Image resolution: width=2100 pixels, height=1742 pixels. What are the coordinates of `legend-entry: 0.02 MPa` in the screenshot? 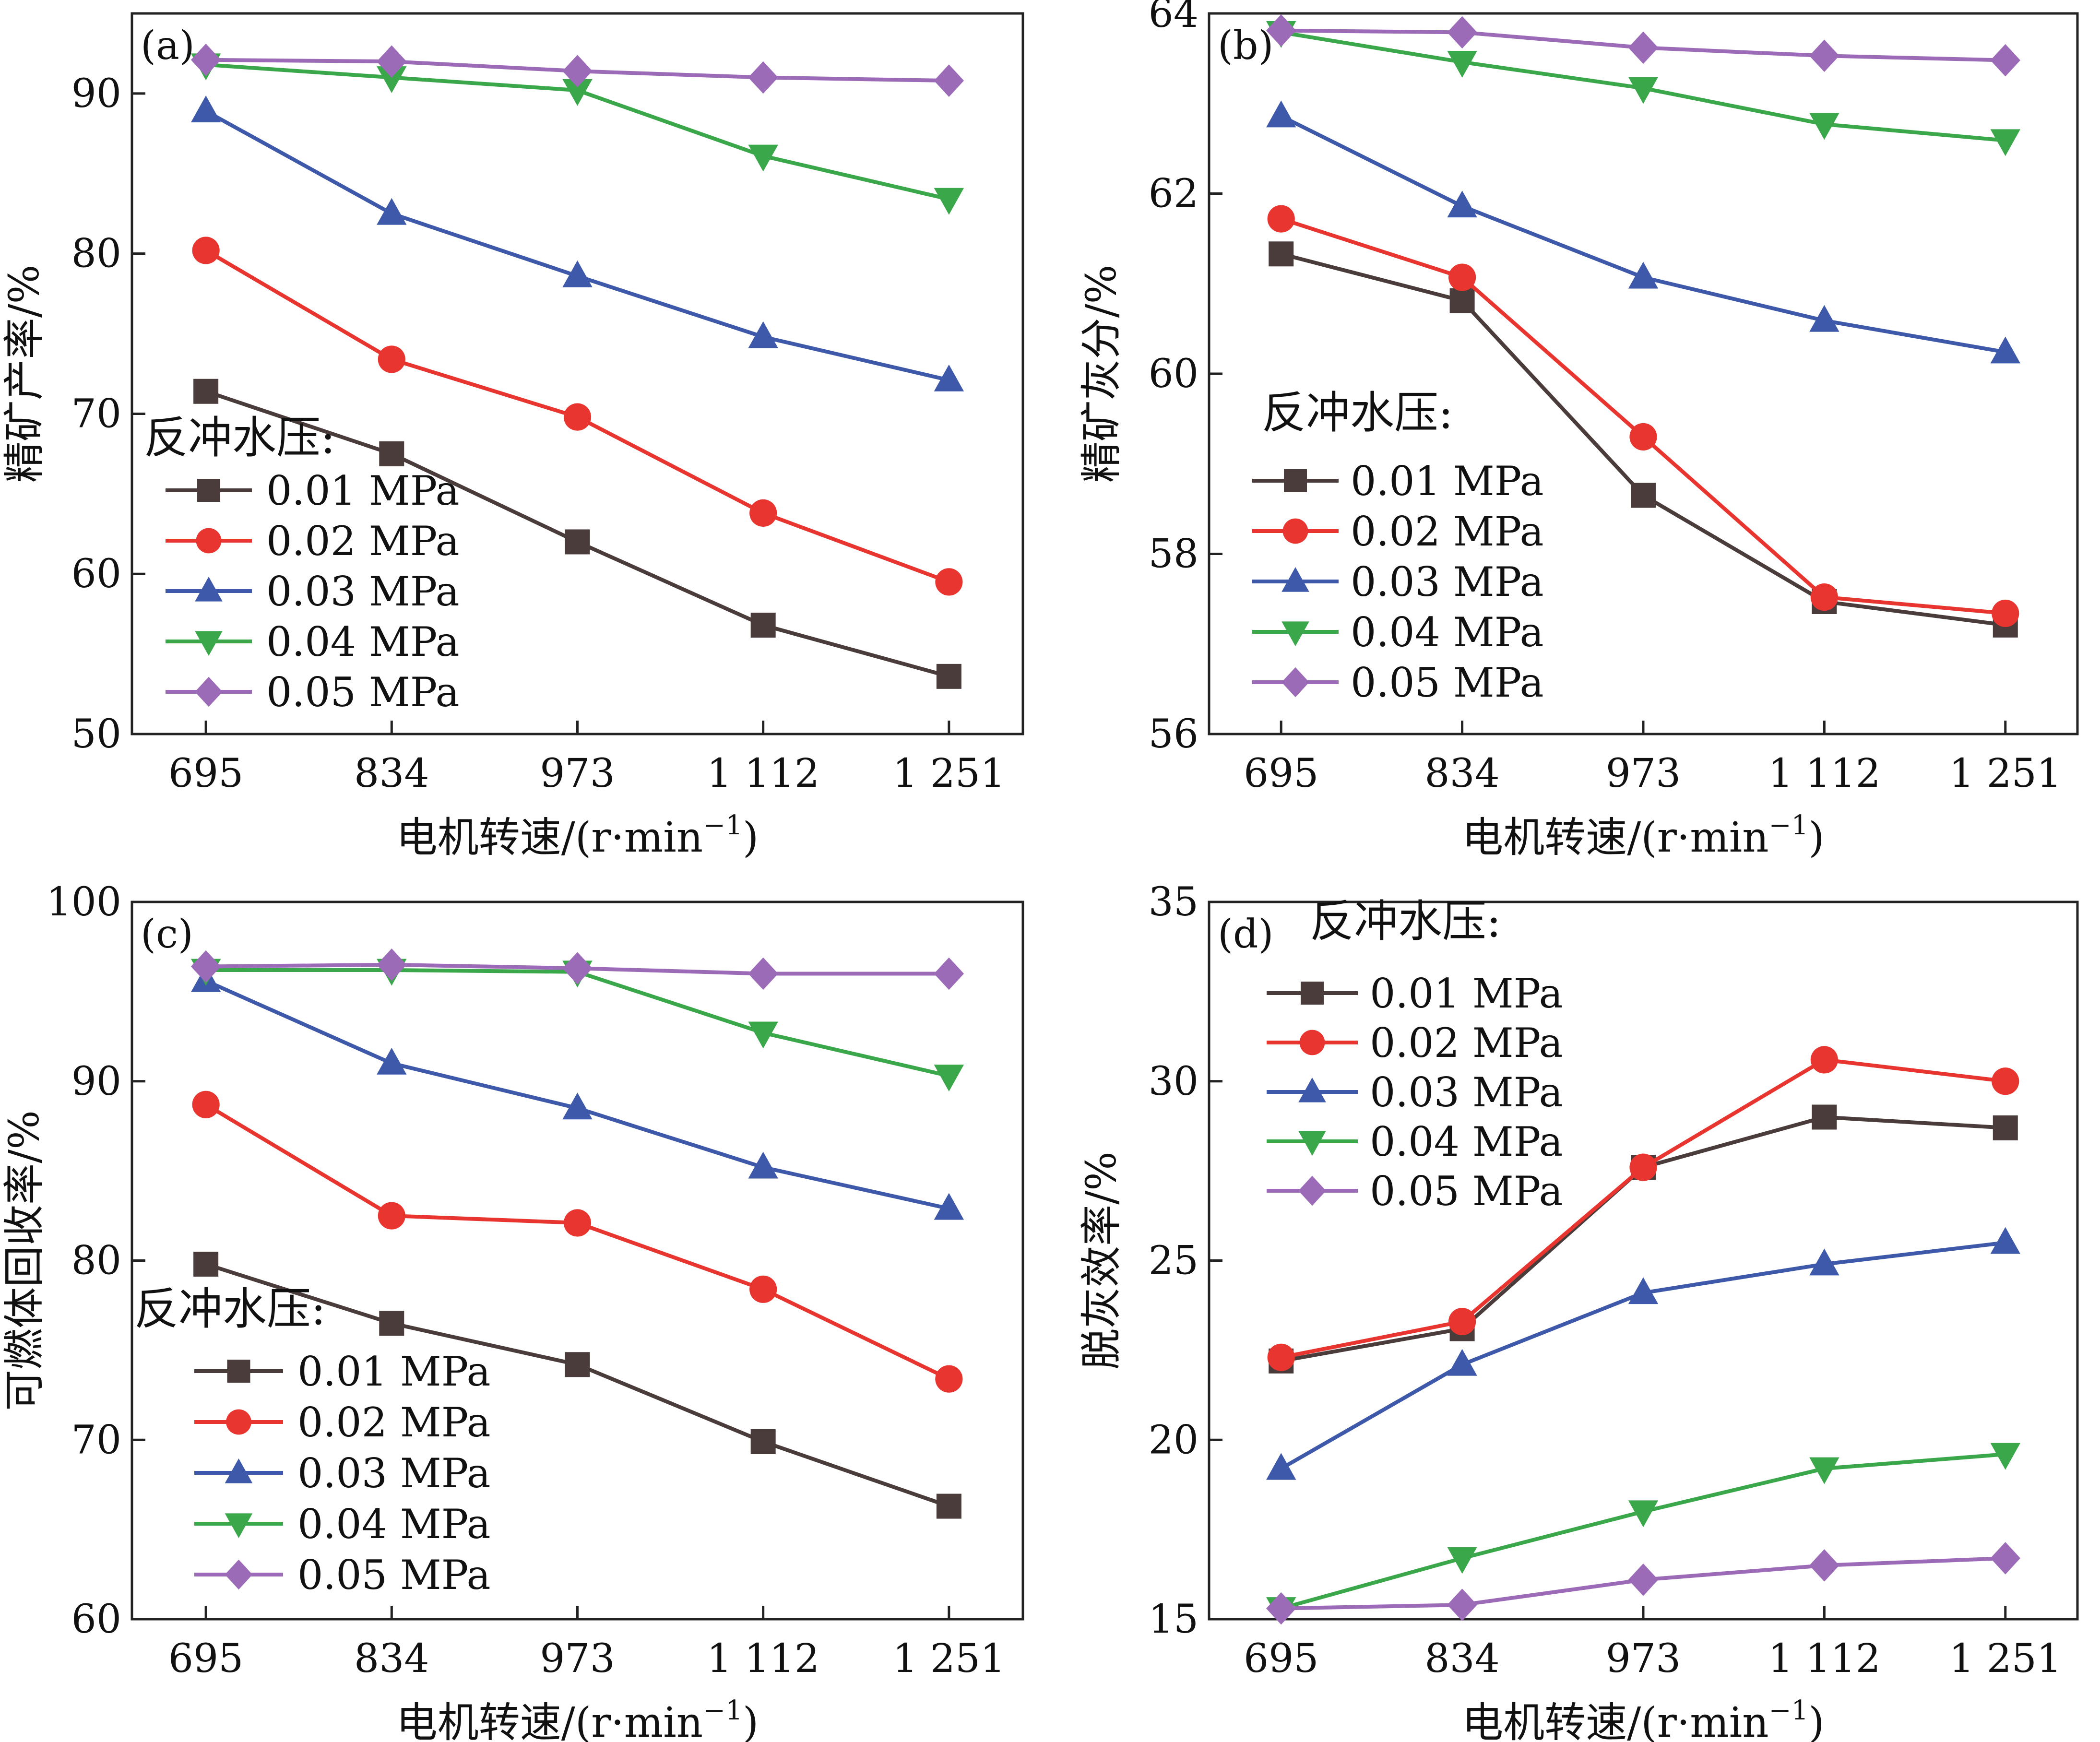 It's located at (1398, 531).